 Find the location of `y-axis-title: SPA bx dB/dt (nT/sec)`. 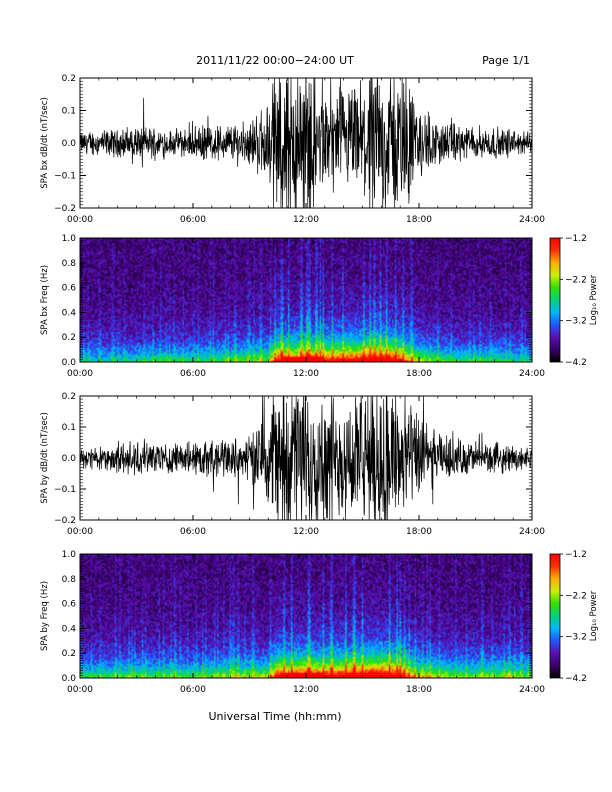

y-axis-title: SPA bx dB/dt (nT/sec) is located at coordinates (45, 143).